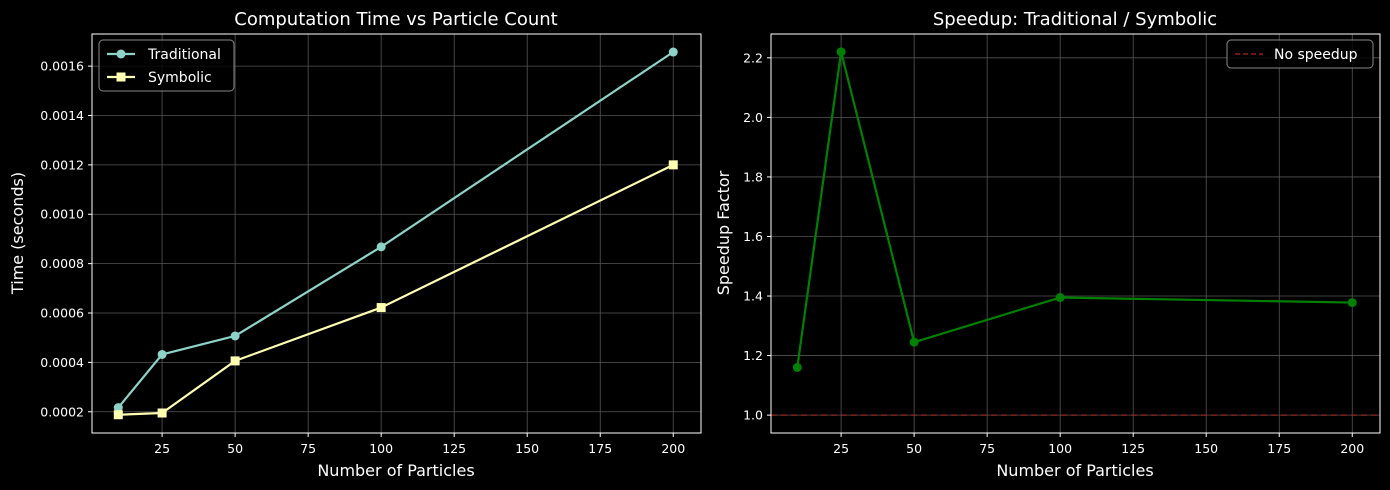 The width and height of the screenshot is (1390, 490). Describe the element at coordinates (180, 78) in the screenshot. I see `legend-symbolic-label: Symbolic` at that location.